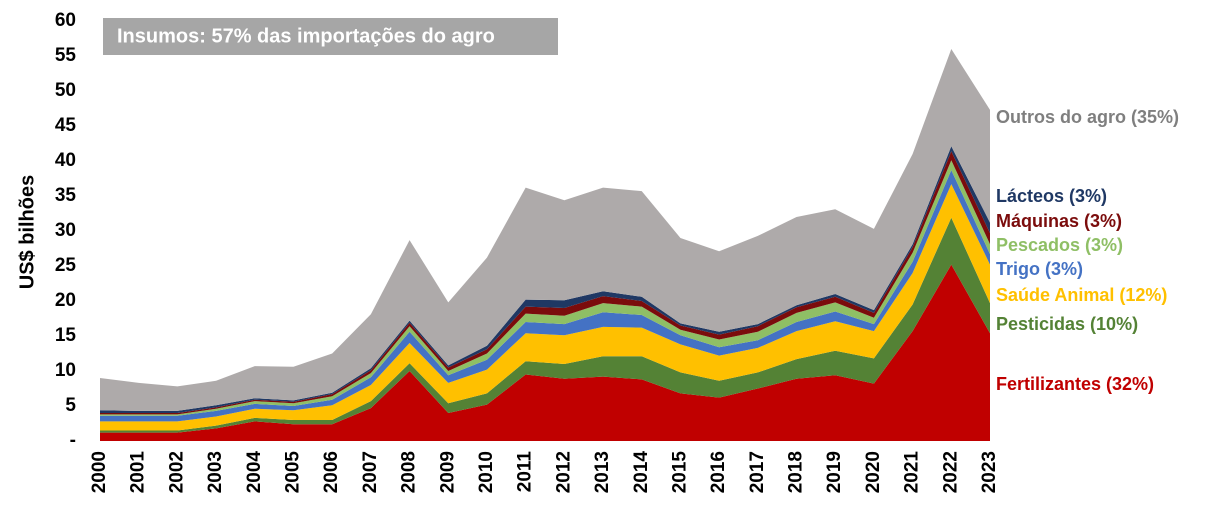 The height and width of the screenshot is (525, 1211). Describe the element at coordinates (718, 472) in the screenshot. I see `x-tick-label: 2016` at that location.